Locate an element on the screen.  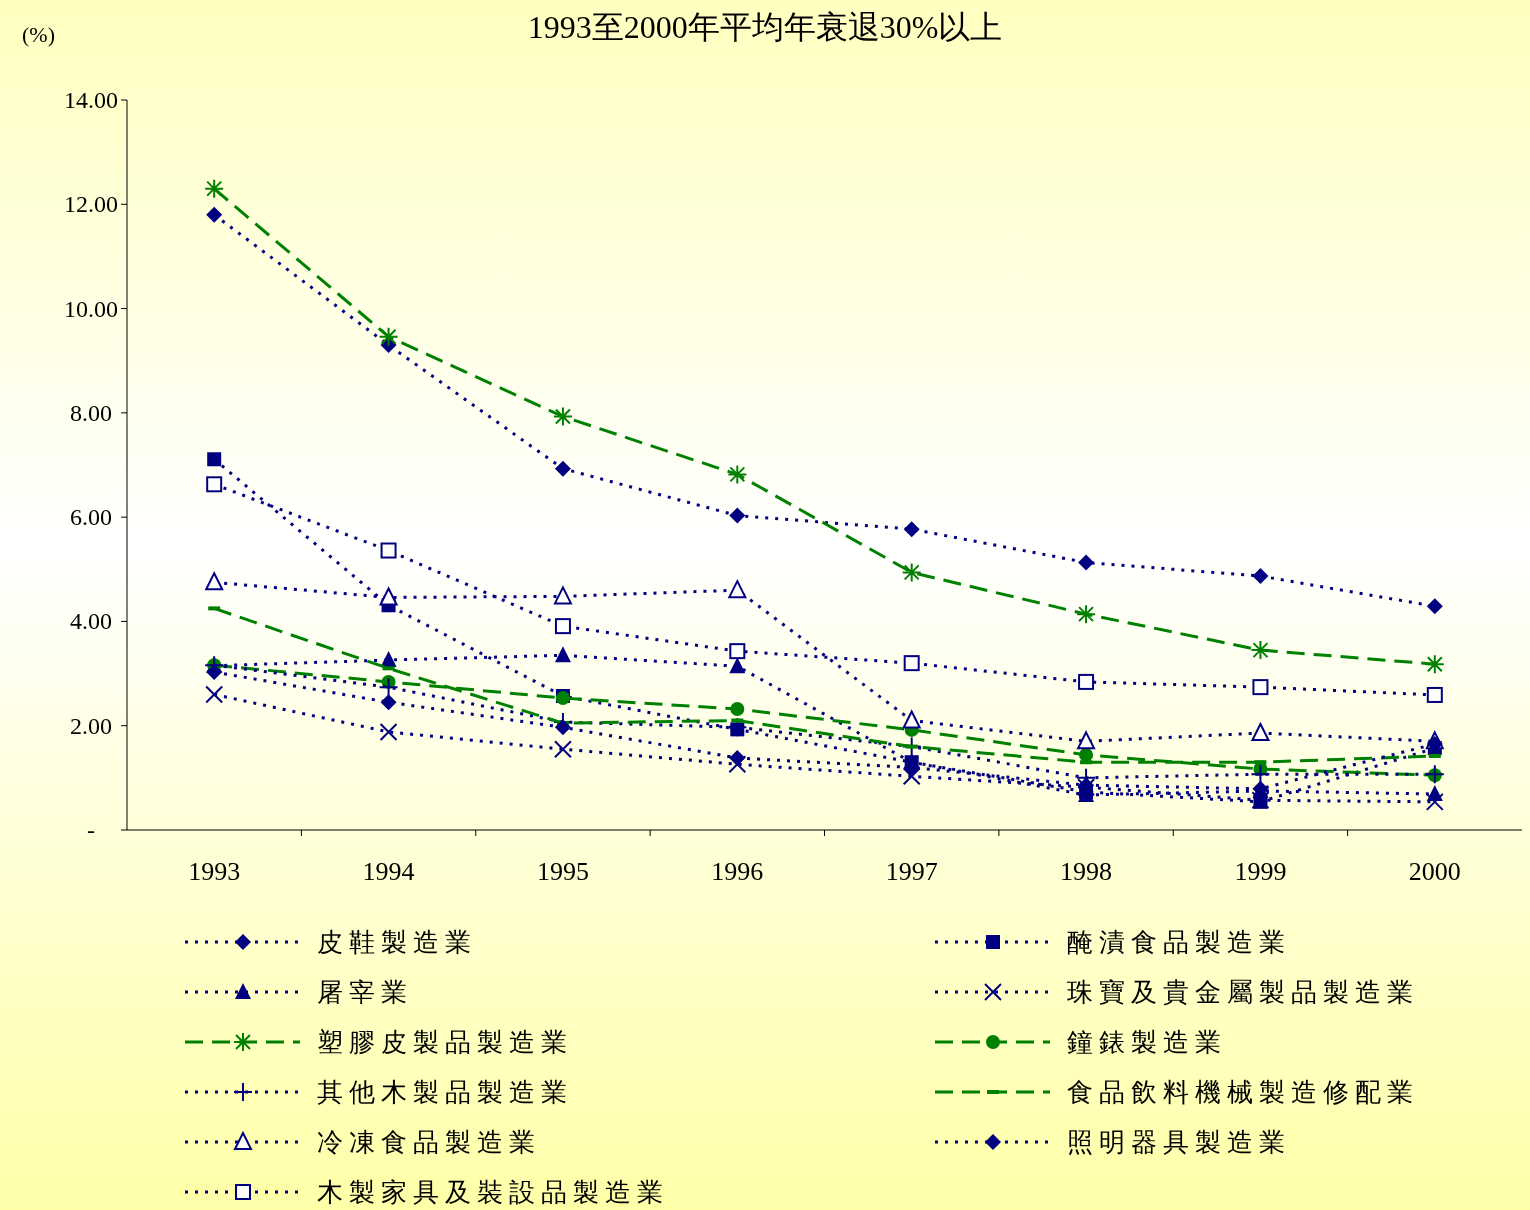
chart-title: 1993至2000年平均年衰退30%以上 is located at coordinates (765, 27).